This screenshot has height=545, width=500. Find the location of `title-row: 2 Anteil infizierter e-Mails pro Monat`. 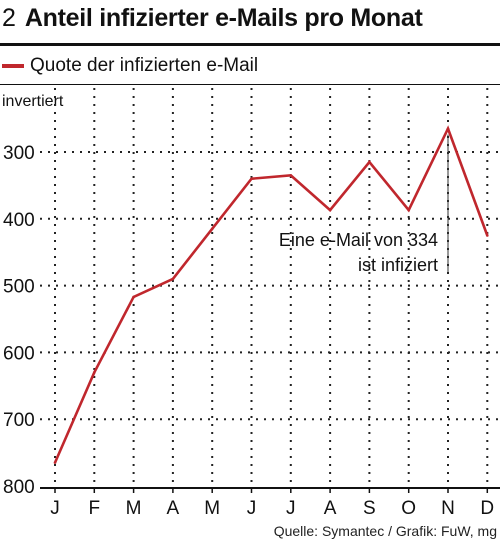

title-row: 2 Anteil infizierter e-Mails pro Monat is located at coordinates (212, 22).